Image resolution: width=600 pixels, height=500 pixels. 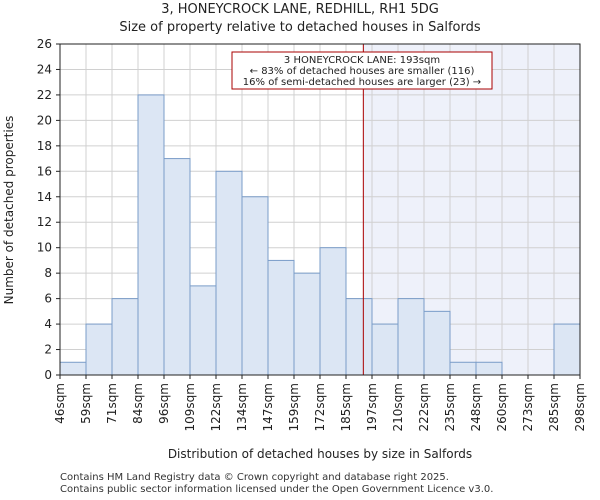 What do you see at coordinates (362, 60) in the screenshot?
I see `annotation-line1: 3 HONEYCROCK LANE: 193sqm` at bounding box center [362, 60].